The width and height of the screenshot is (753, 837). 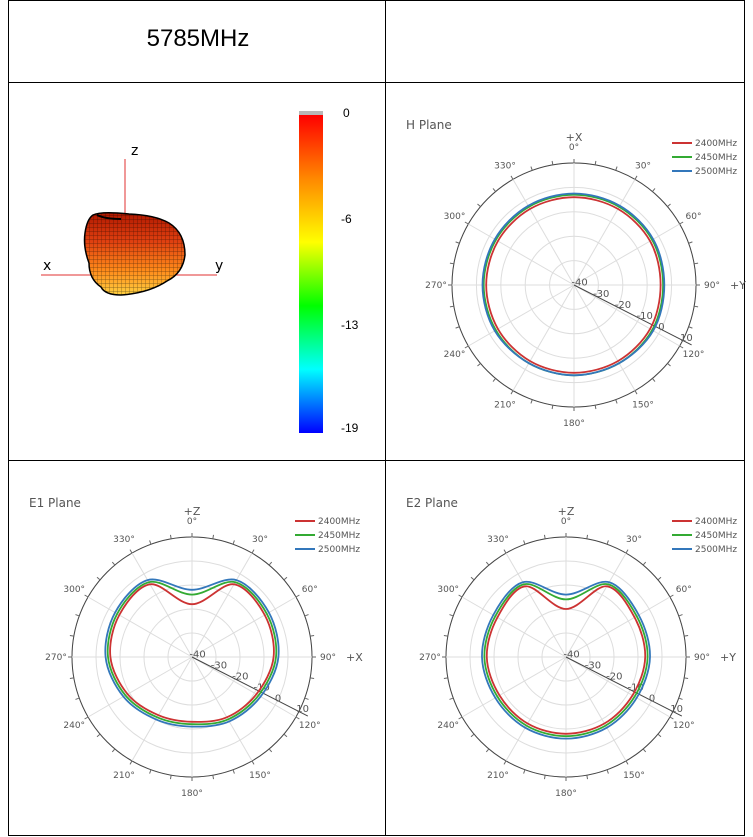 I want to click on radial-tick-label: -40, so click(x=571, y=655).